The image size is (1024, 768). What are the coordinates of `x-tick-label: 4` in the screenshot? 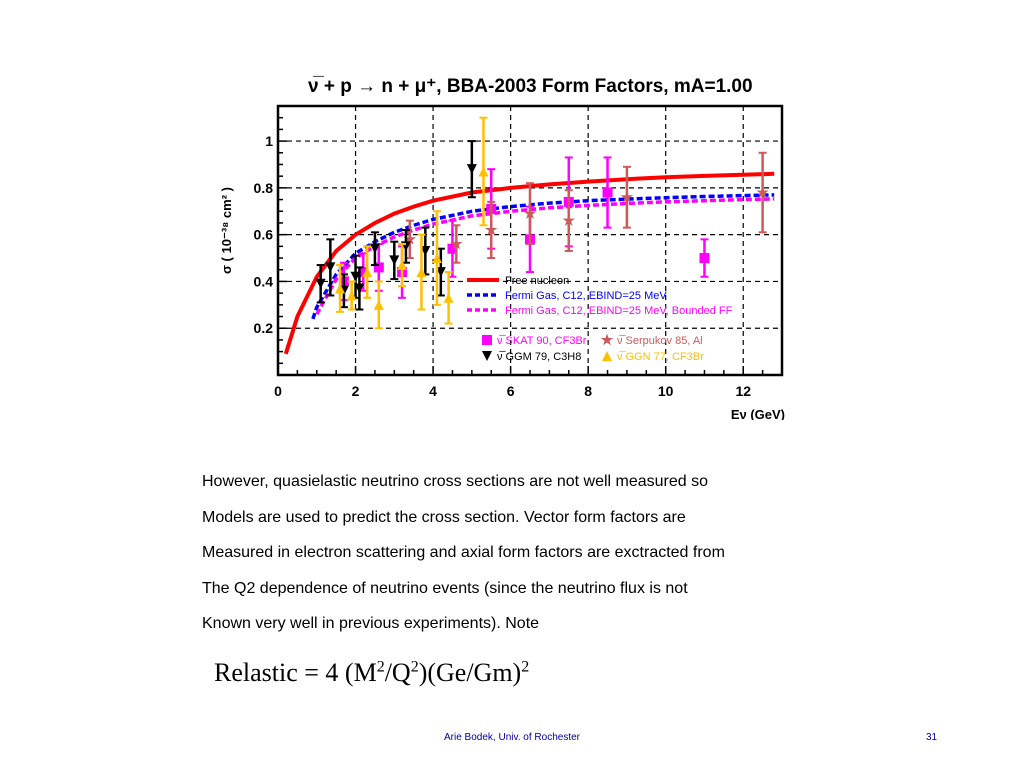 It's located at (433, 391).